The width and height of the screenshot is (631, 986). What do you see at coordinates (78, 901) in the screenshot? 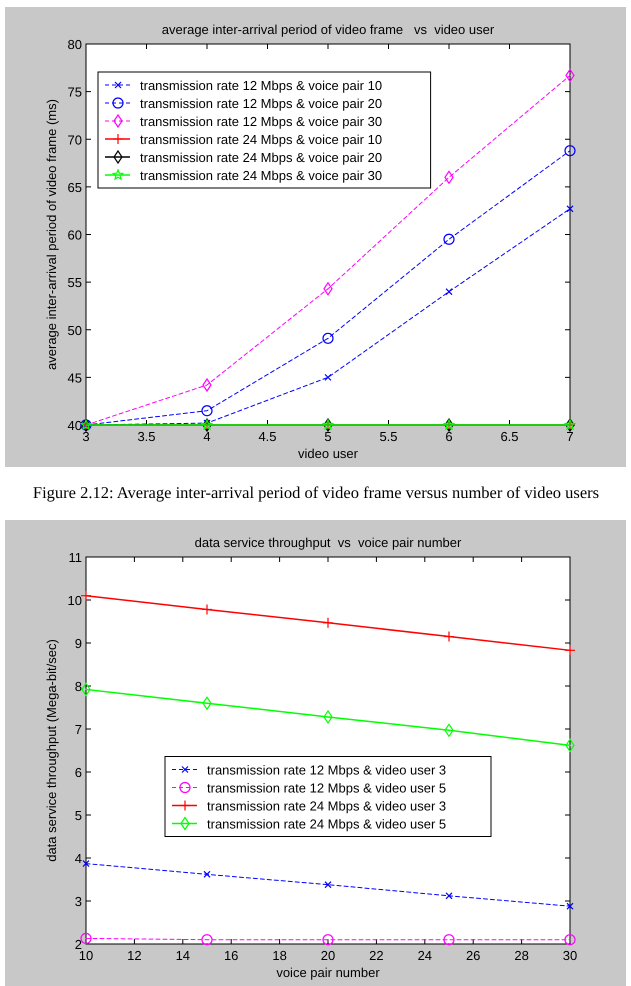
I see `y-tick-label: 3` at bounding box center [78, 901].